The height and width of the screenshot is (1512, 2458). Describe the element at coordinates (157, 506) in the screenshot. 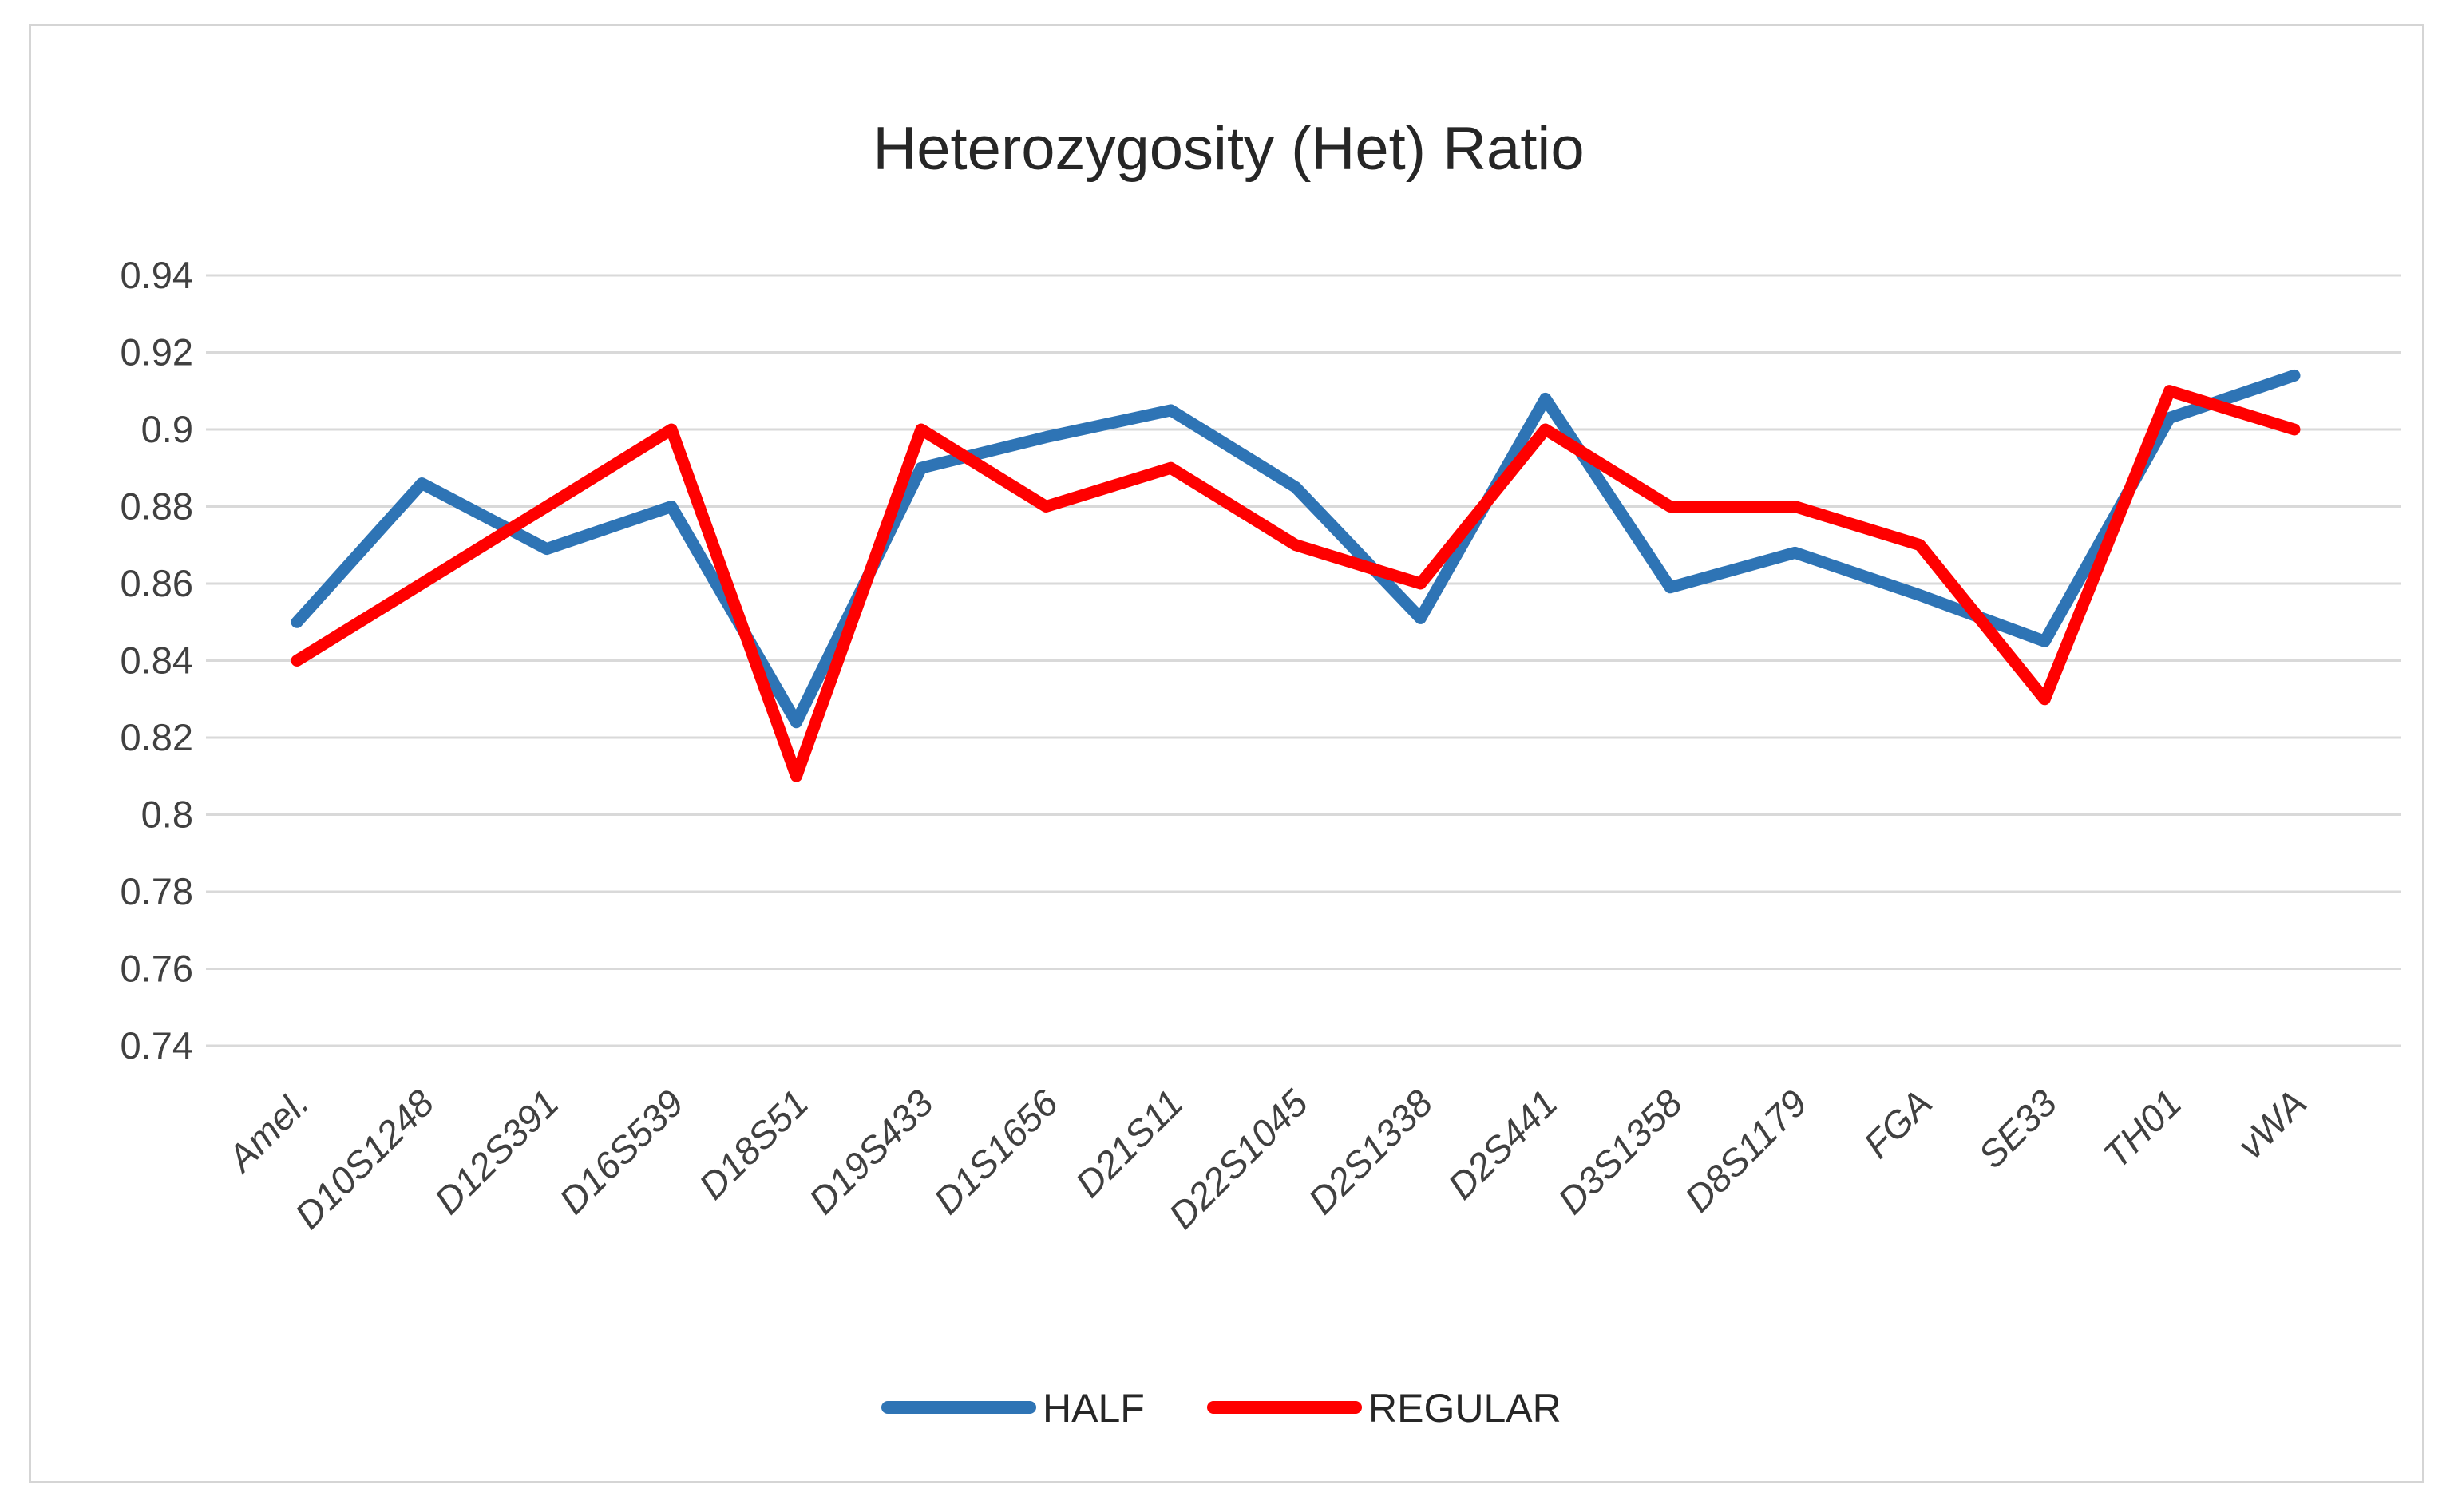

I see `y-axis-tick-label: 0.88` at that location.